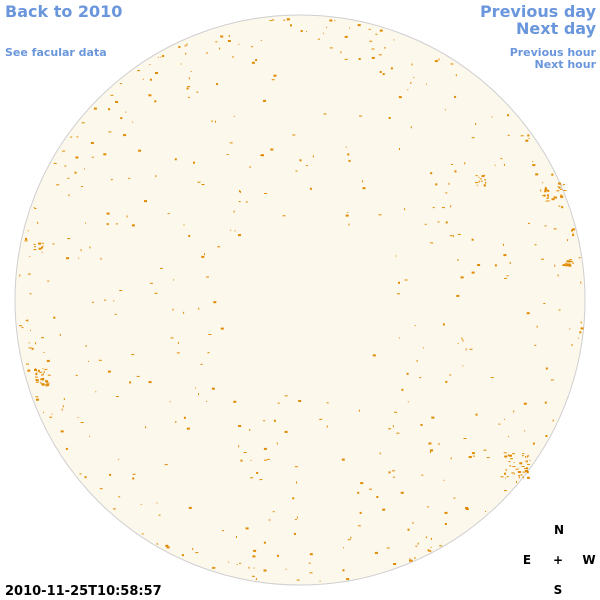 Image resolution: width=600 pixels, height=600 pixels. Describe the element at coordinates (83, 591) in the screenshot. I see `timestamp: 2010-11-25T10:58:57` at that location.